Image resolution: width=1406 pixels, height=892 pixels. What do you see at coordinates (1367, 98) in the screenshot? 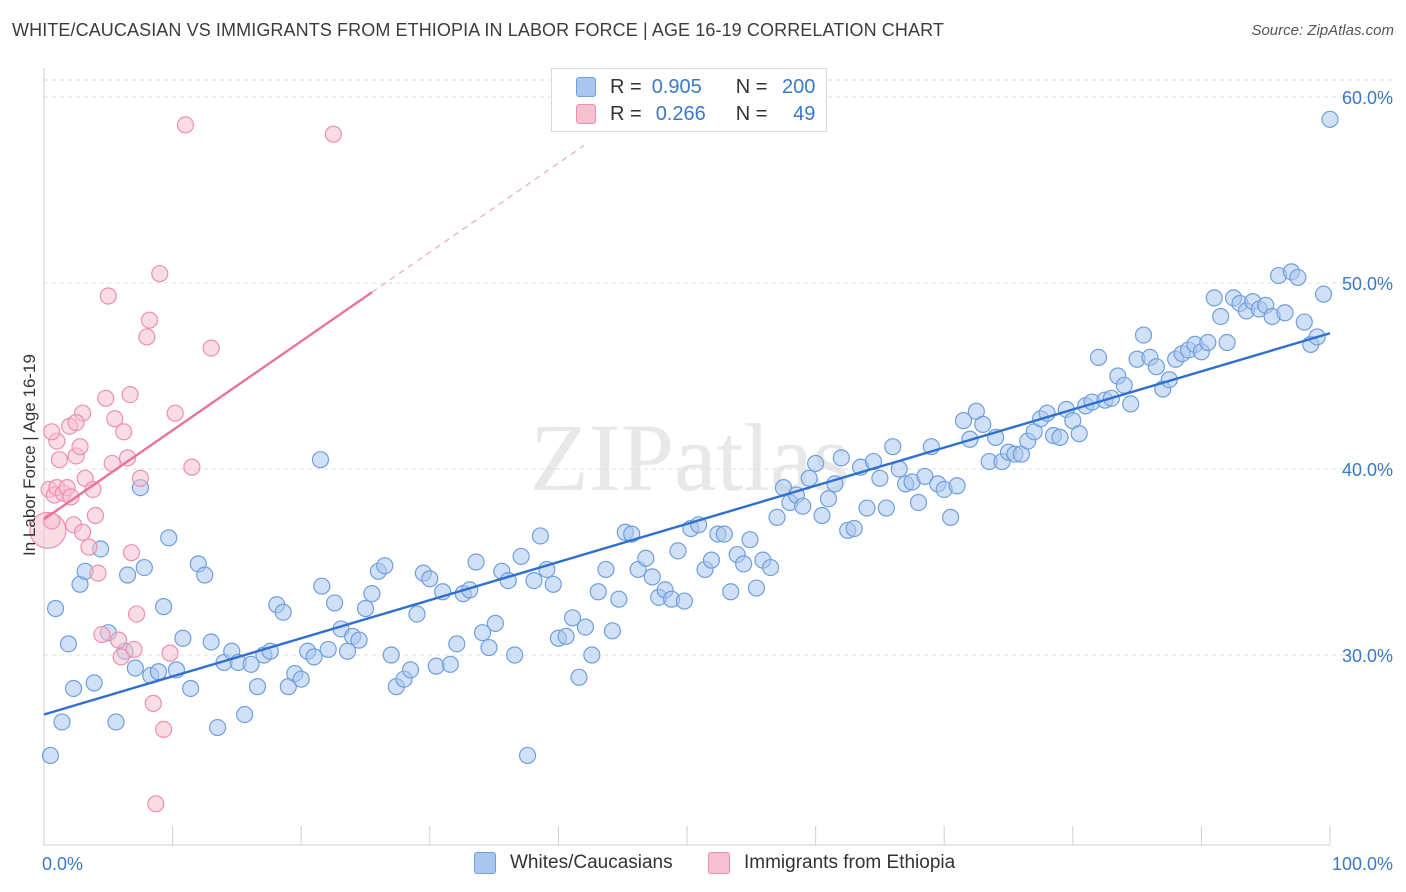
I see `y-tick-label: 60.0%` at bounding box center [1367, 98].